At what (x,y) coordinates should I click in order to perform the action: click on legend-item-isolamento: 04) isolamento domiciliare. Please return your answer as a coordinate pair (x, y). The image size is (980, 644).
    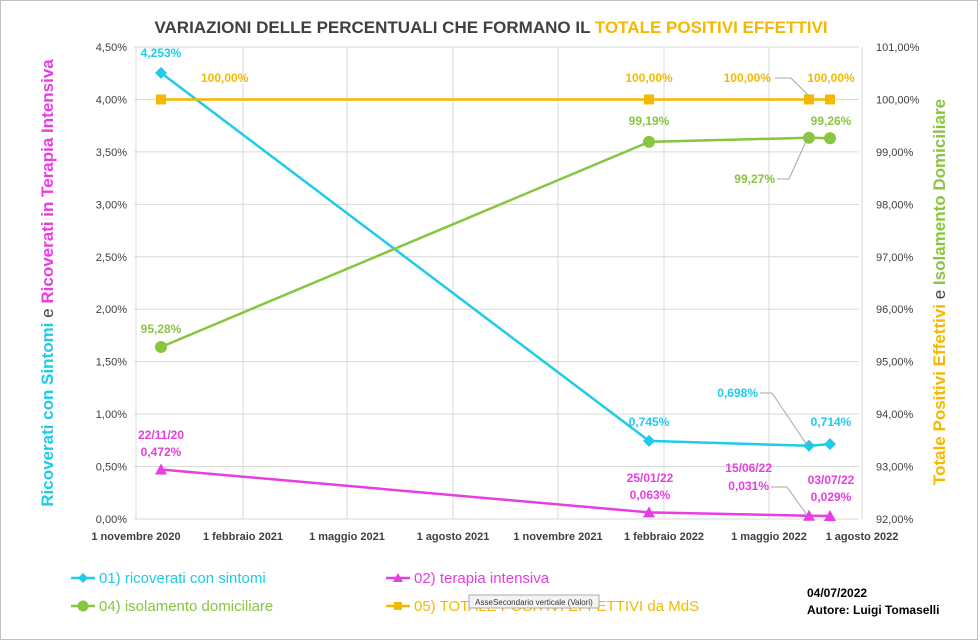
    Looking at the image, I should click on (172, 606).